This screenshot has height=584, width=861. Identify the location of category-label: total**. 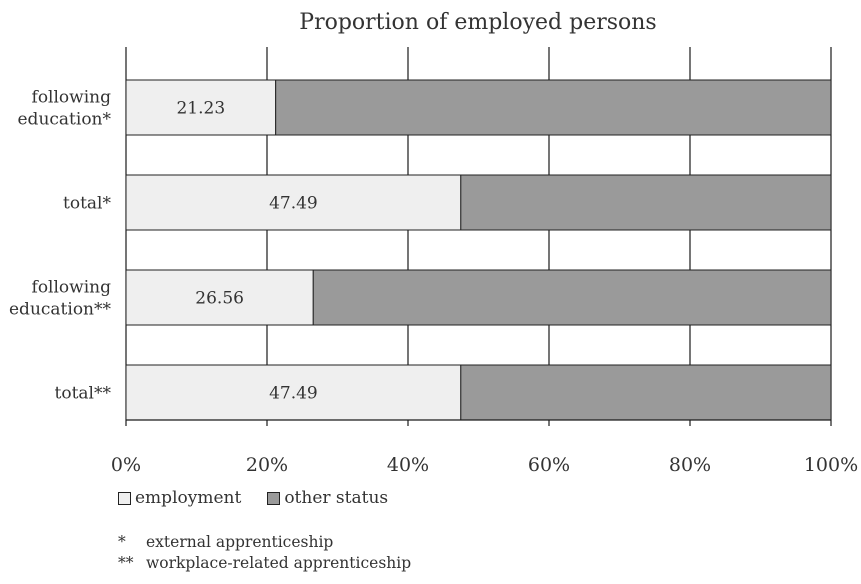
(83, 394).